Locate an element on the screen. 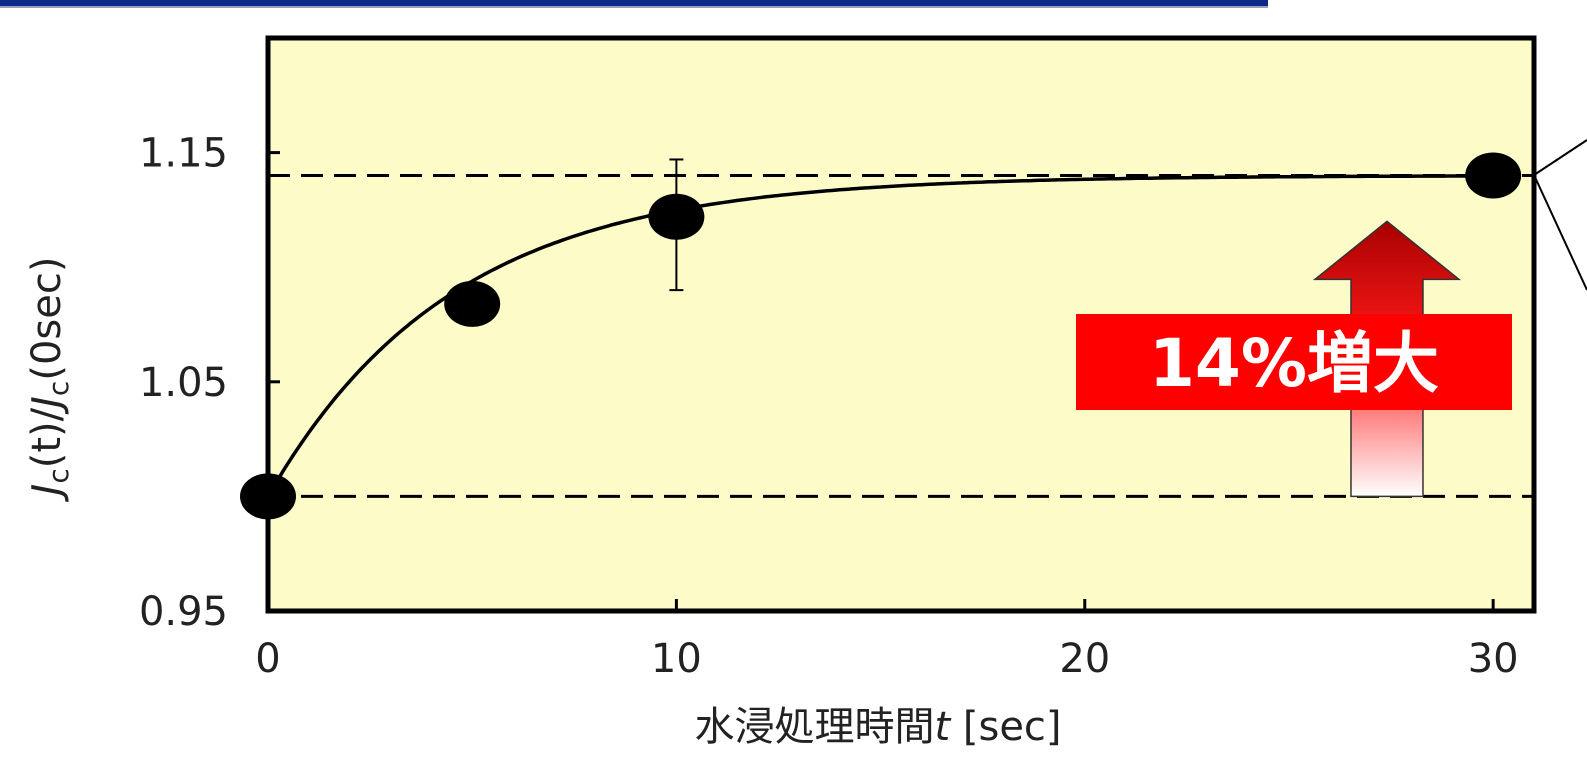  leader-lines is located at coordinates (1560, 215).